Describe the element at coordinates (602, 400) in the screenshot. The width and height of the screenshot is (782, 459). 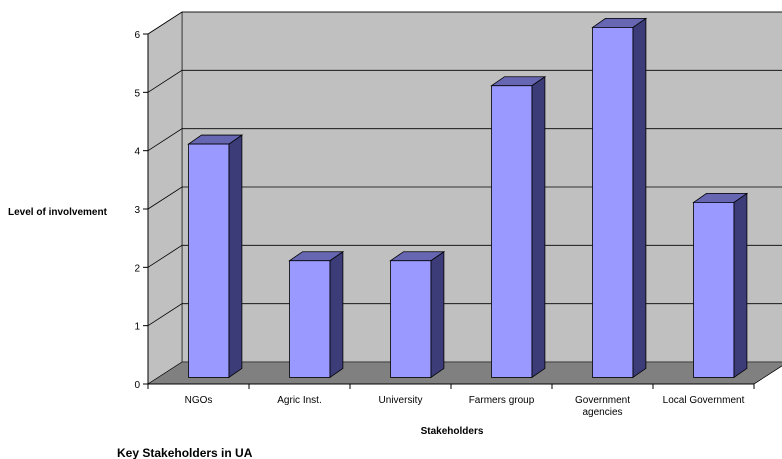
I see `category-label-line: Government` at that location.